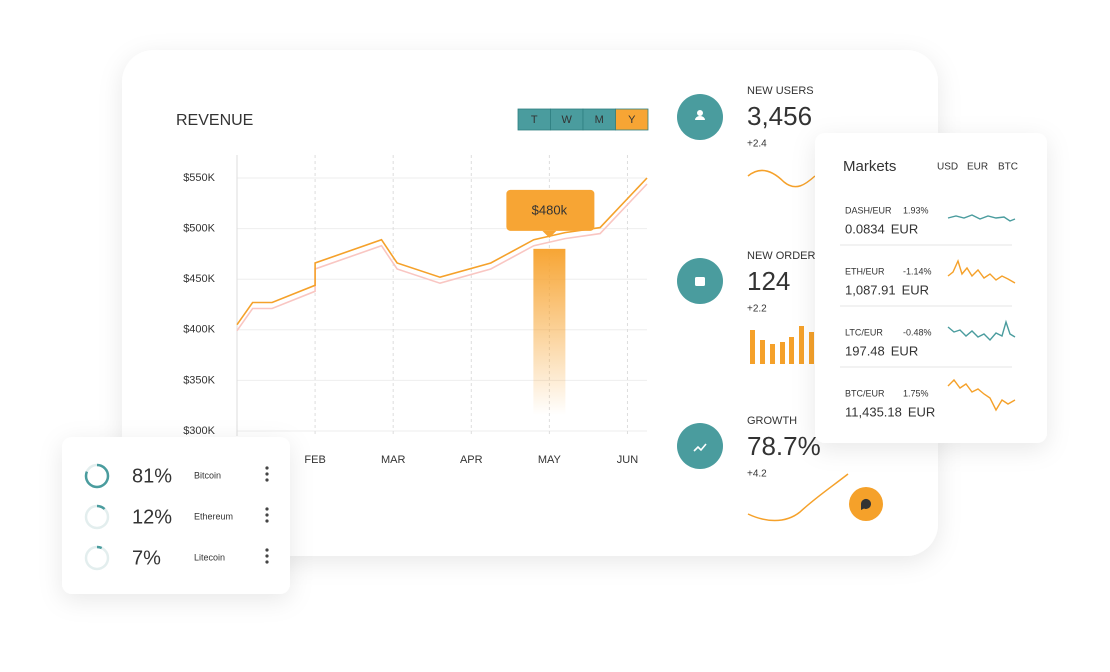 This screenshot has width=1110, height=672. What do you see at coordinates (199, 279) in the screenshot?
I see `y-tick-label: $450K` at bounding box center [199, 279].